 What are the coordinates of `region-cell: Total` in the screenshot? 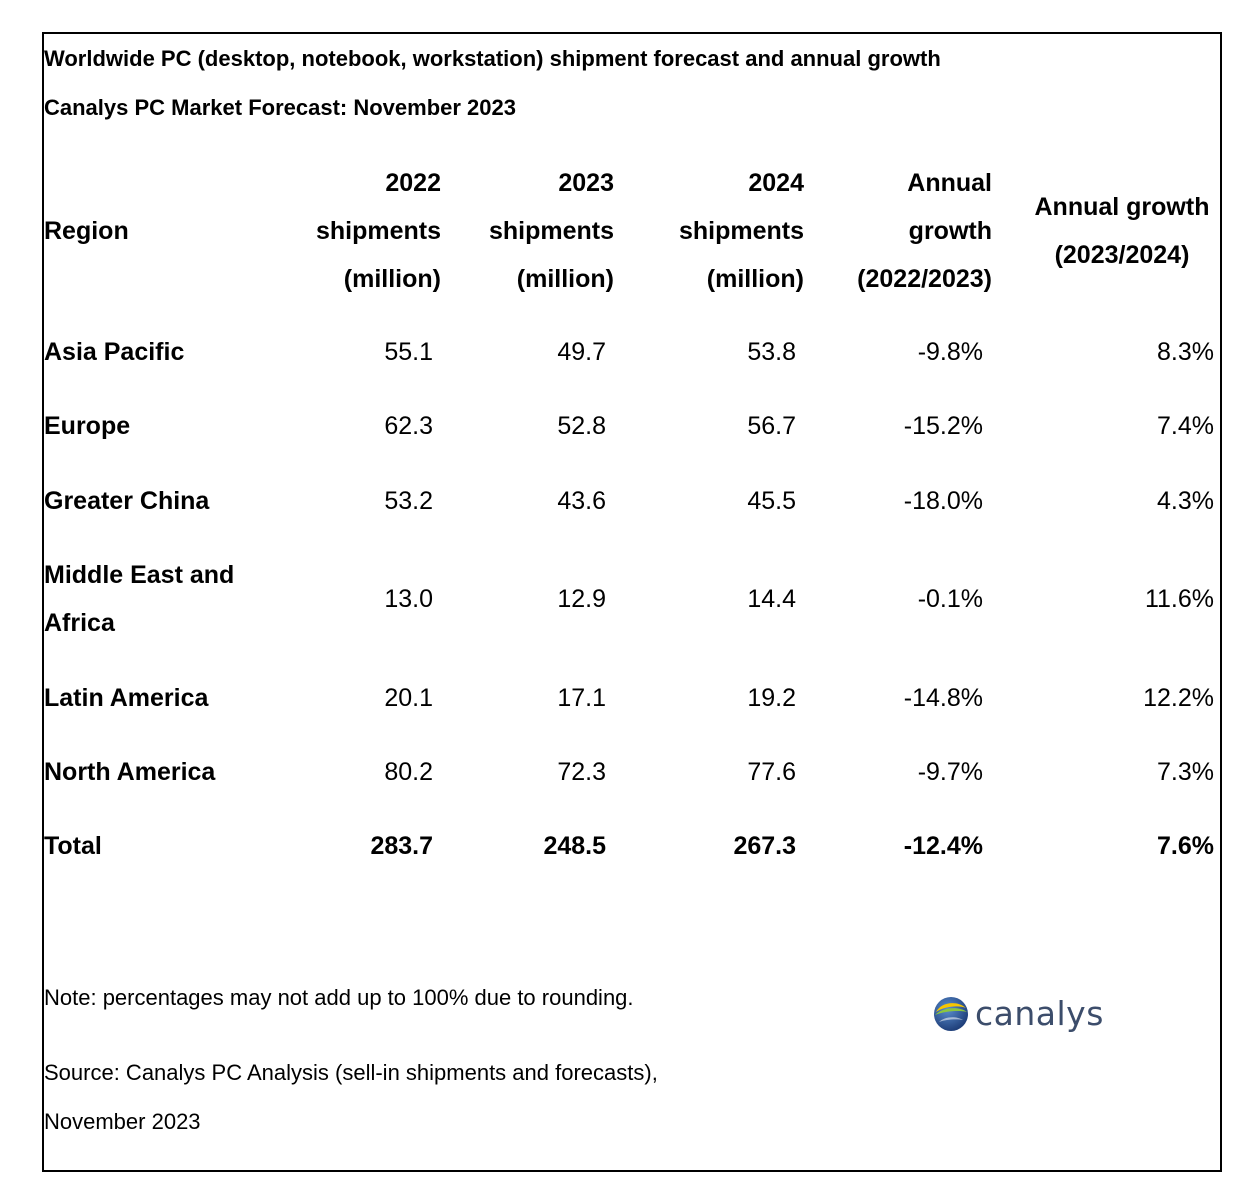 It's located at (73, 846).